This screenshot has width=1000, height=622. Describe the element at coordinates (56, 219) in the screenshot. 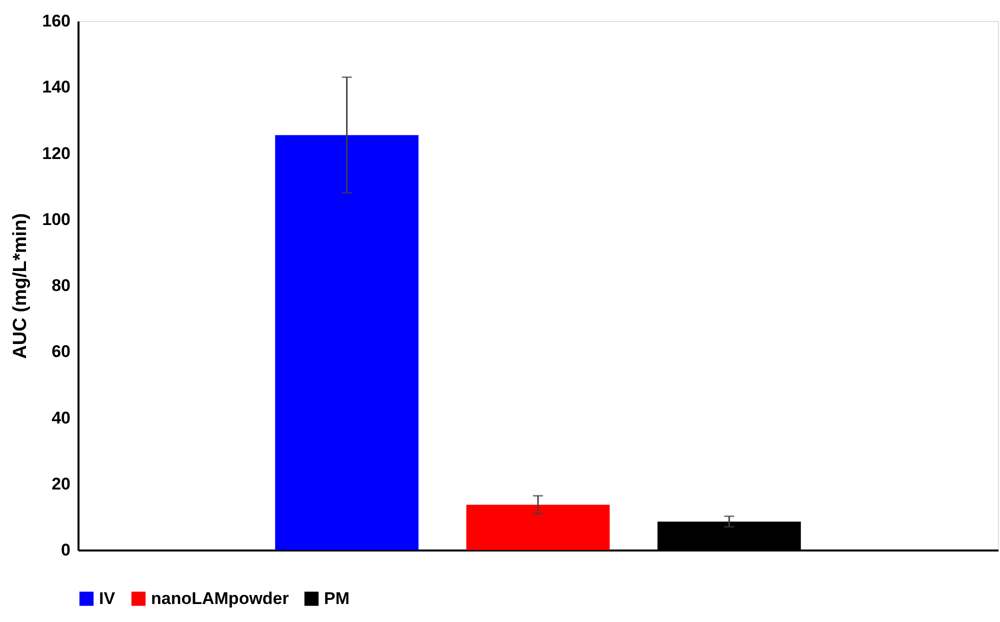

I see `y-tick-label: 100` at that location.